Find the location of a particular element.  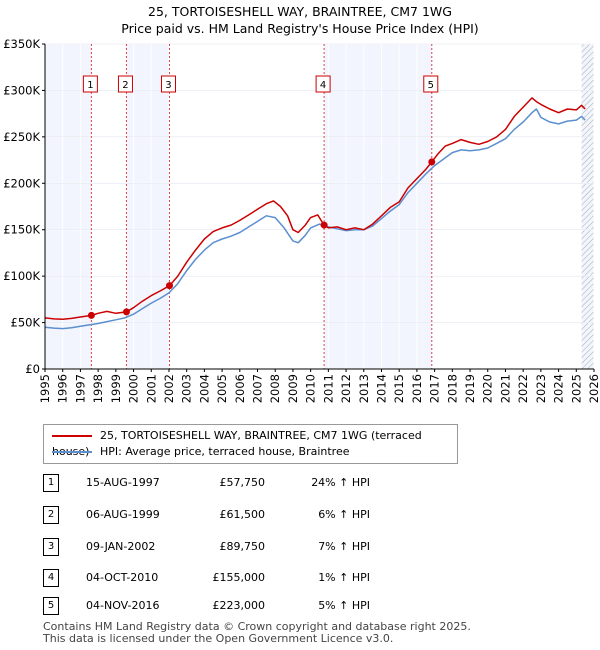

x-tick-label: 2004 is located at coordinates (204, 388).